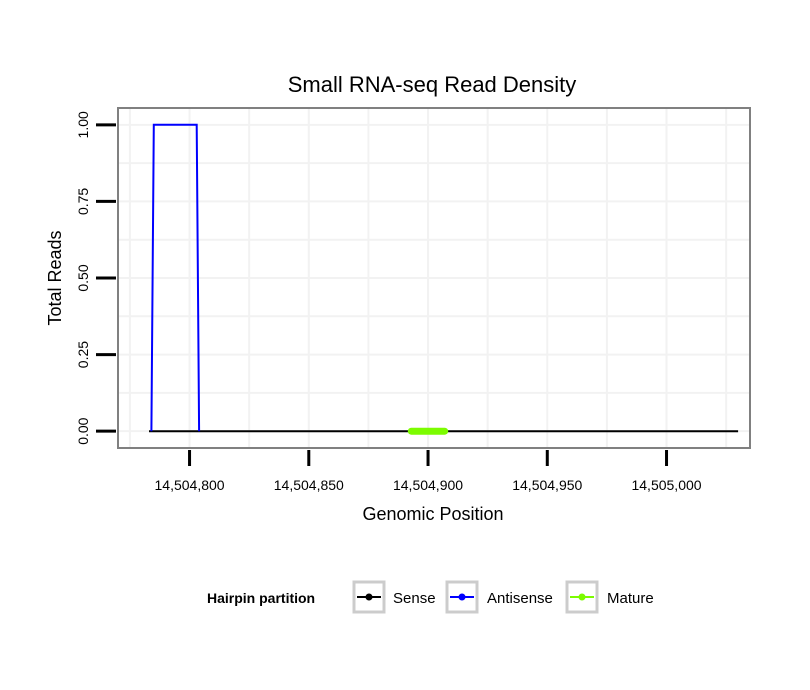 This screenshot has height=690, width=810. What do you see at coordinates (369, 597) in the screenshot?
I see `legend-dot-sense` at bounding box center [369, 597].